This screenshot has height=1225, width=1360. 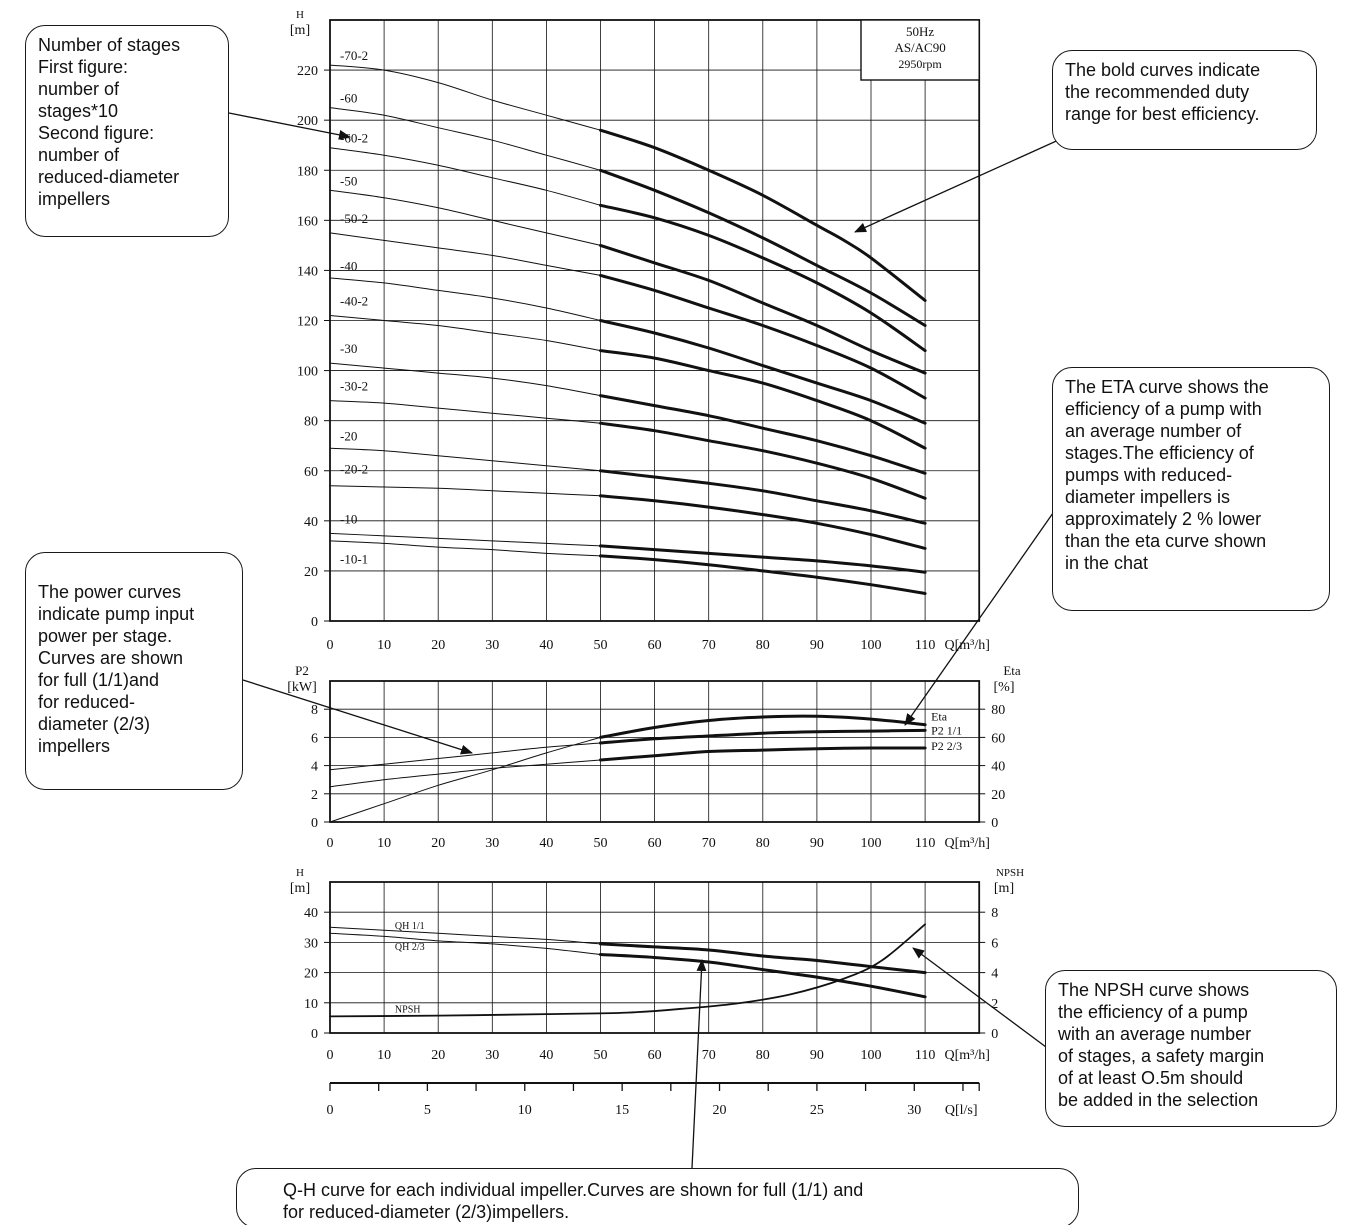 I want to click on plot-frame-npsh, so click(x=655, y=957).